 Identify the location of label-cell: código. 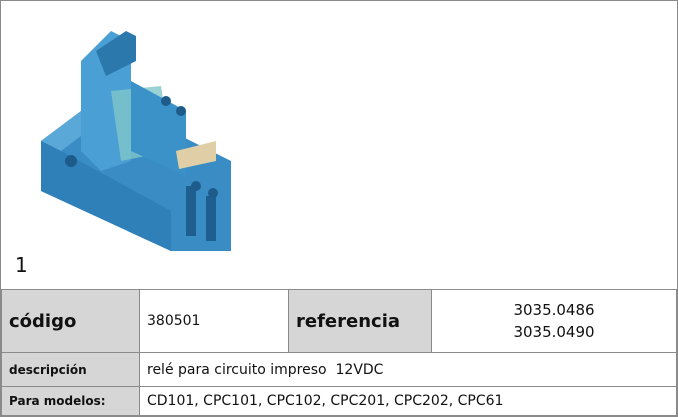
(70, 321).